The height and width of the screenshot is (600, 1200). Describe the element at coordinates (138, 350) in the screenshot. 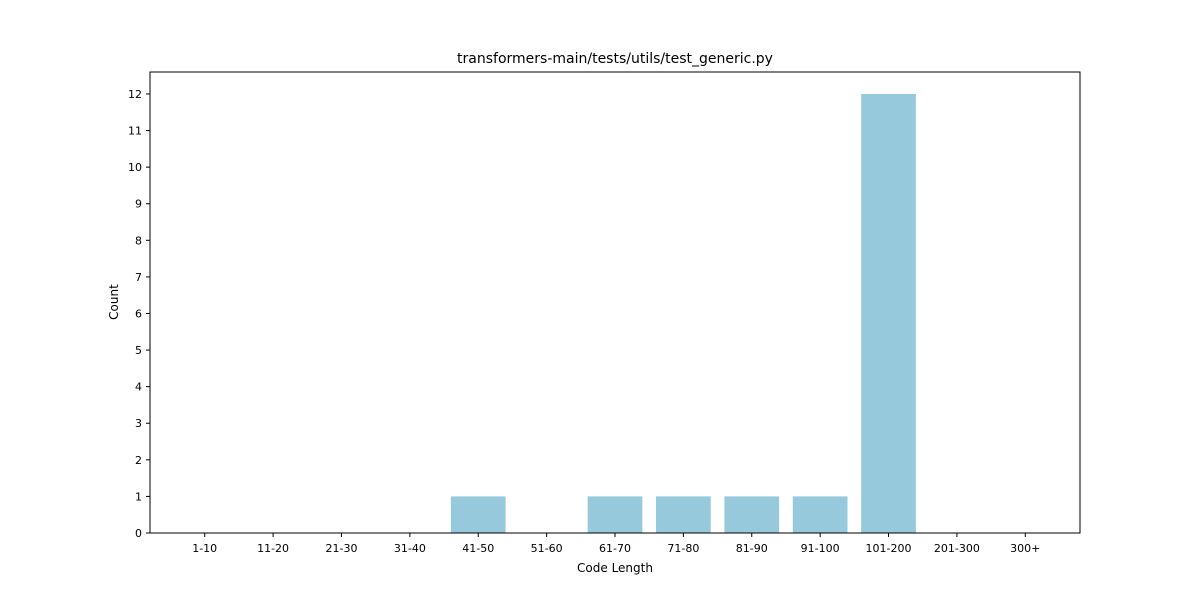

I see `y-tick-label: 5` at that location.